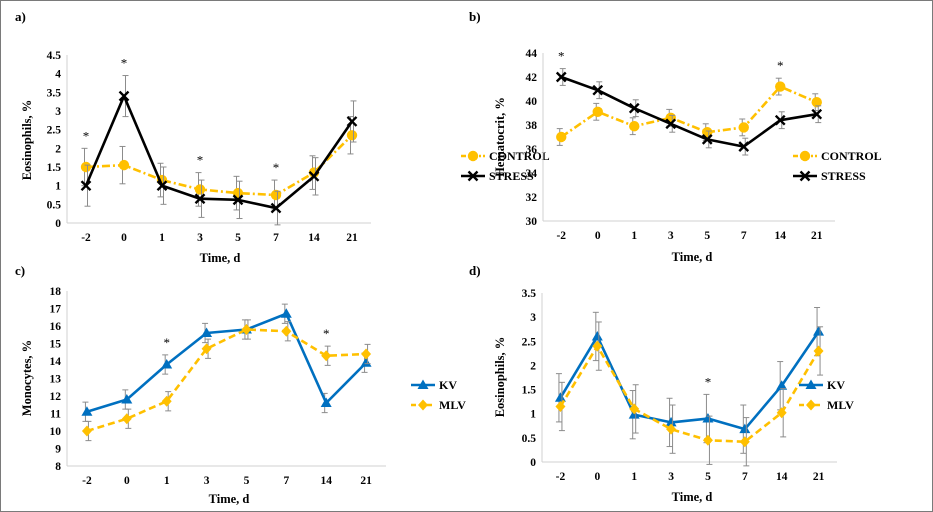  Describe the element at coordinates (56, 362) in the screenshot. I see `y-tick-label: 14` at that location.